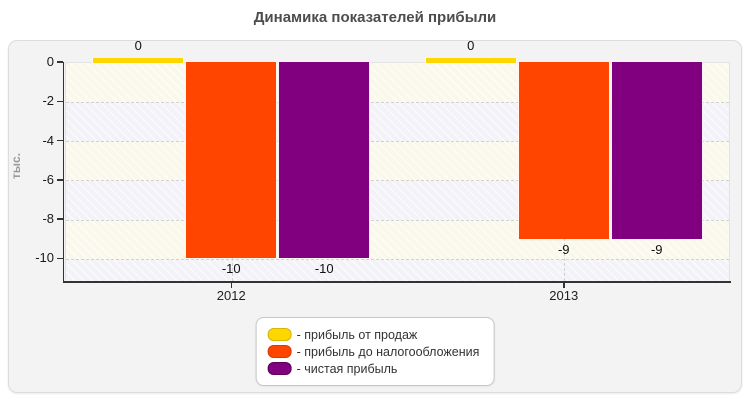 The width and height of the screenshot is (750, 400). I want to click on chart-title: Динамика показателей прибыли, so click(375, 17).